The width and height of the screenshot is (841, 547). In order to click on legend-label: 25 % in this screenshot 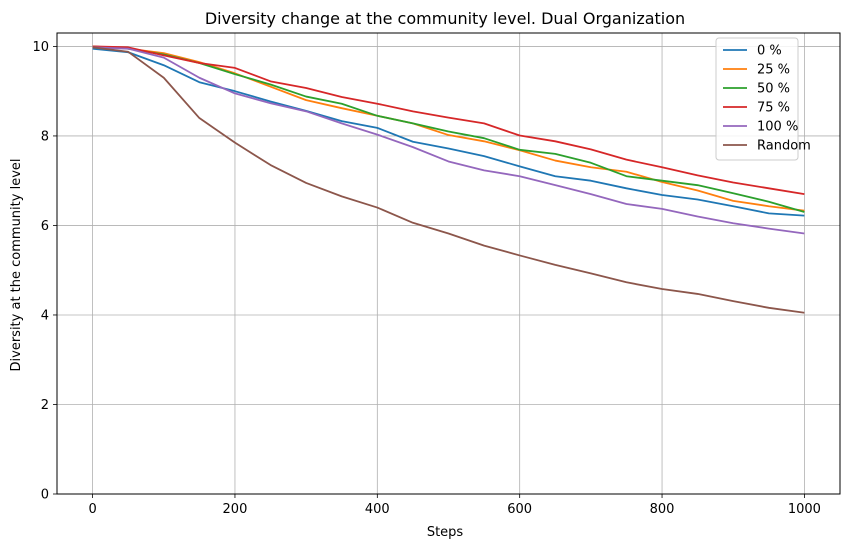, I will do `click(773, 70)`.